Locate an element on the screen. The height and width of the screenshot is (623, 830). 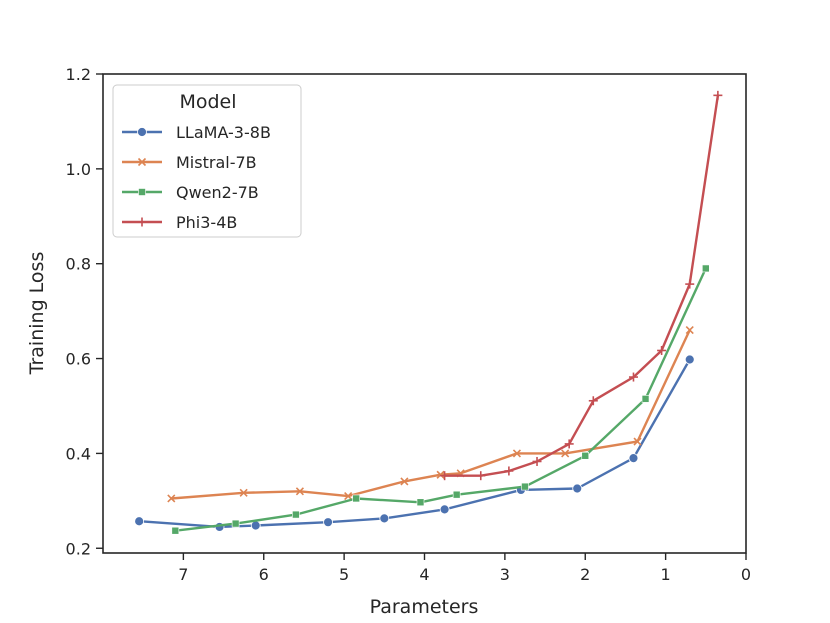
x-tick-label: 3 is located at coordinates (505, 574).